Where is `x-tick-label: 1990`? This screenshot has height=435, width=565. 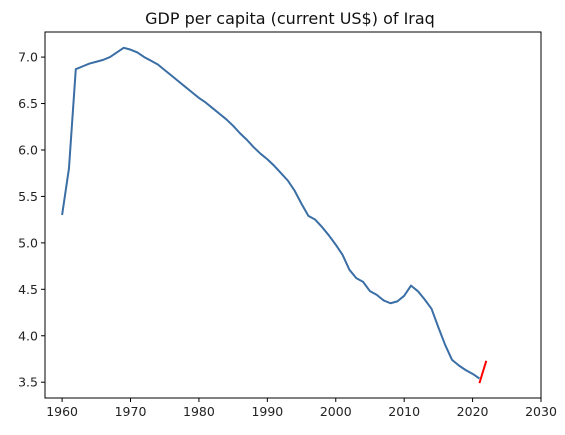
x-tick-label: 1990 is located at coordinates (267, 411).